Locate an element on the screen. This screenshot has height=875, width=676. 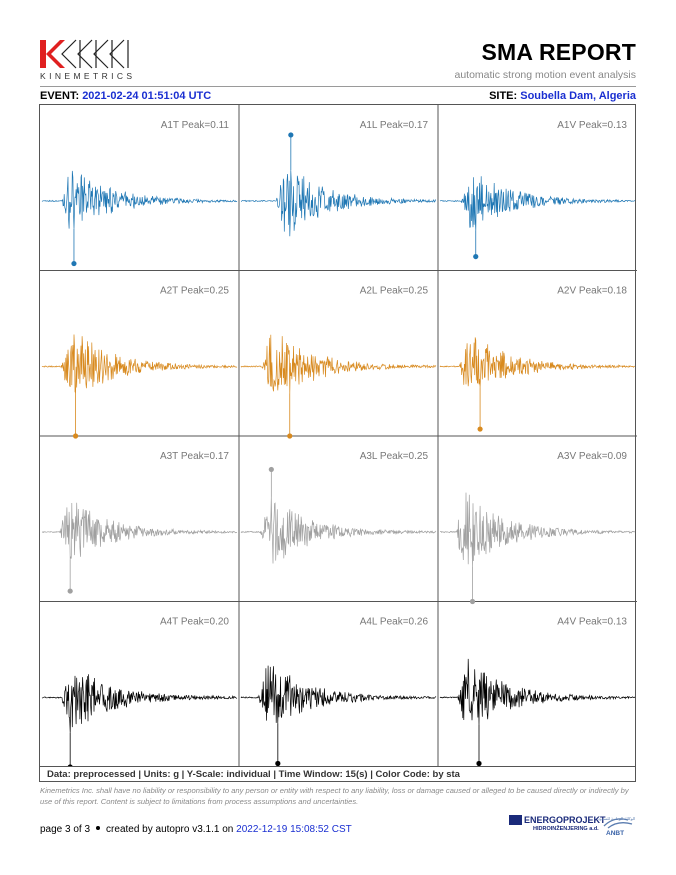
panel-peak-label: A1L Peak=0.17 is located at coordinates (394, 125).